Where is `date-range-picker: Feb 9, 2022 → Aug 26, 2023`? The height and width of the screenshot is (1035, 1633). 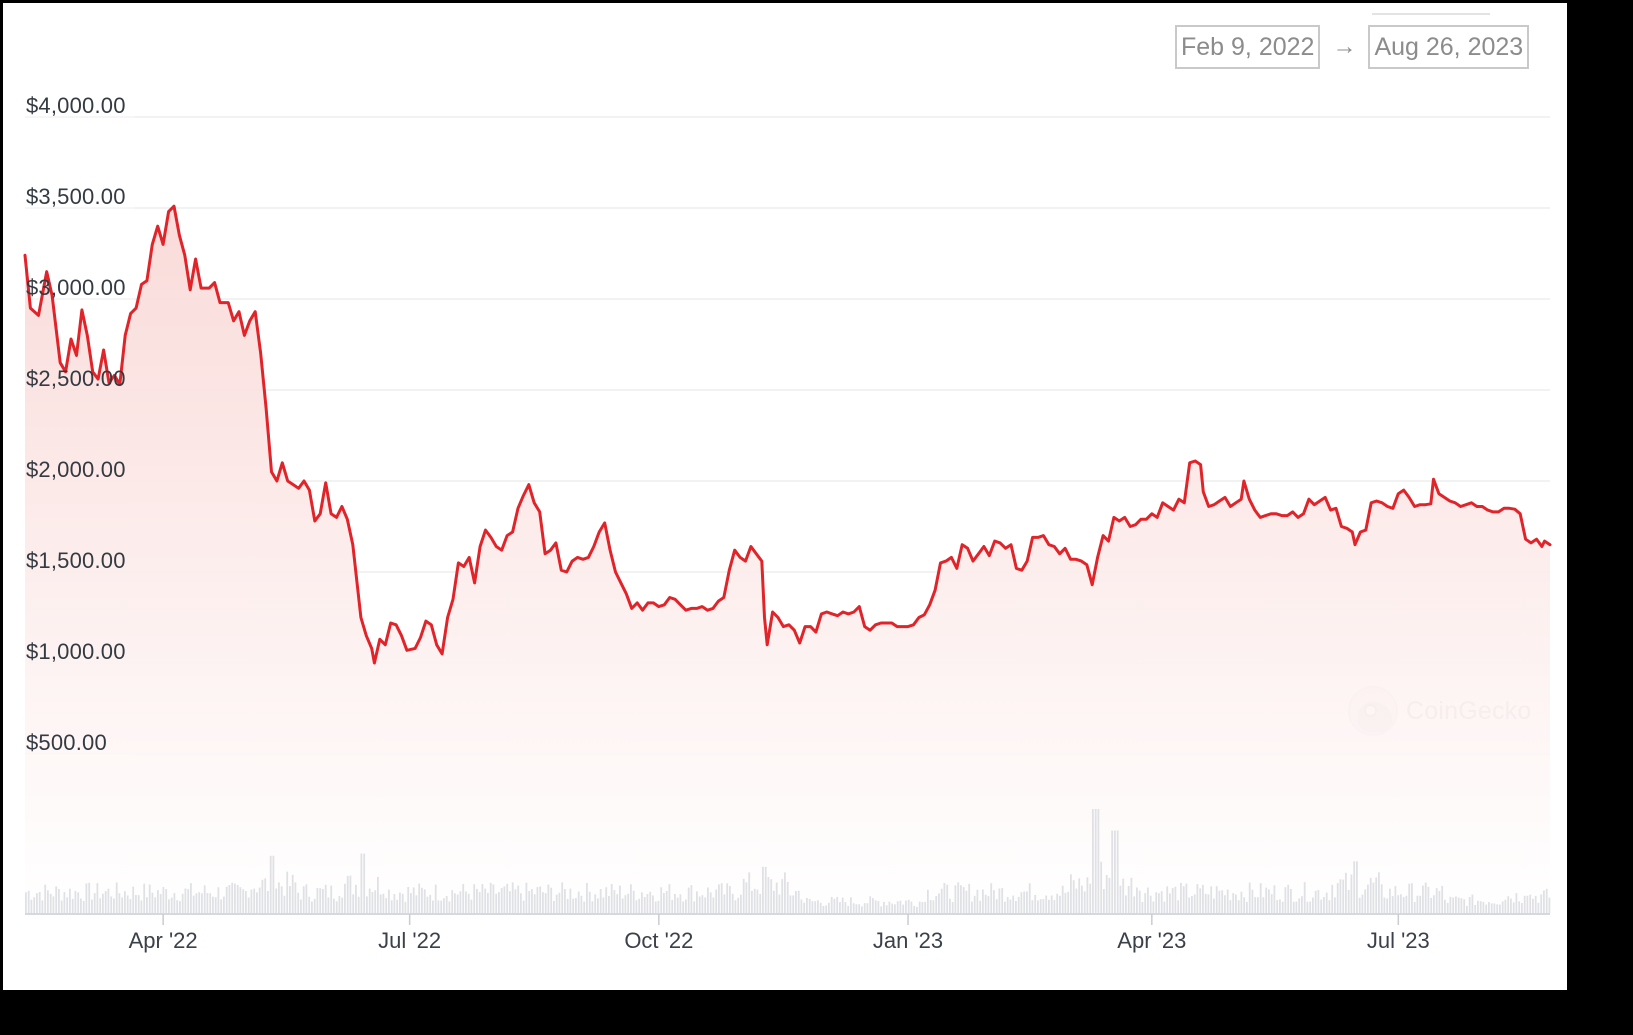 date-range-picker: Feb 9, 2022 → Aug 26, 2023 is located at coordinates (1352, 47).